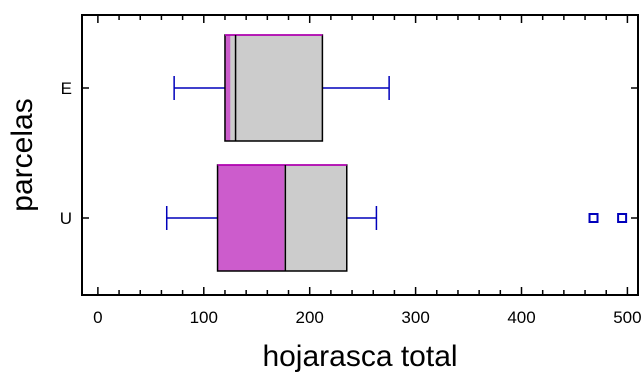 This screenshot has height=373, width=642. What do you see at coordinates (66, 218) in the screenshot?
I see `y-tick-label: U` at bounding box center [66, 218].